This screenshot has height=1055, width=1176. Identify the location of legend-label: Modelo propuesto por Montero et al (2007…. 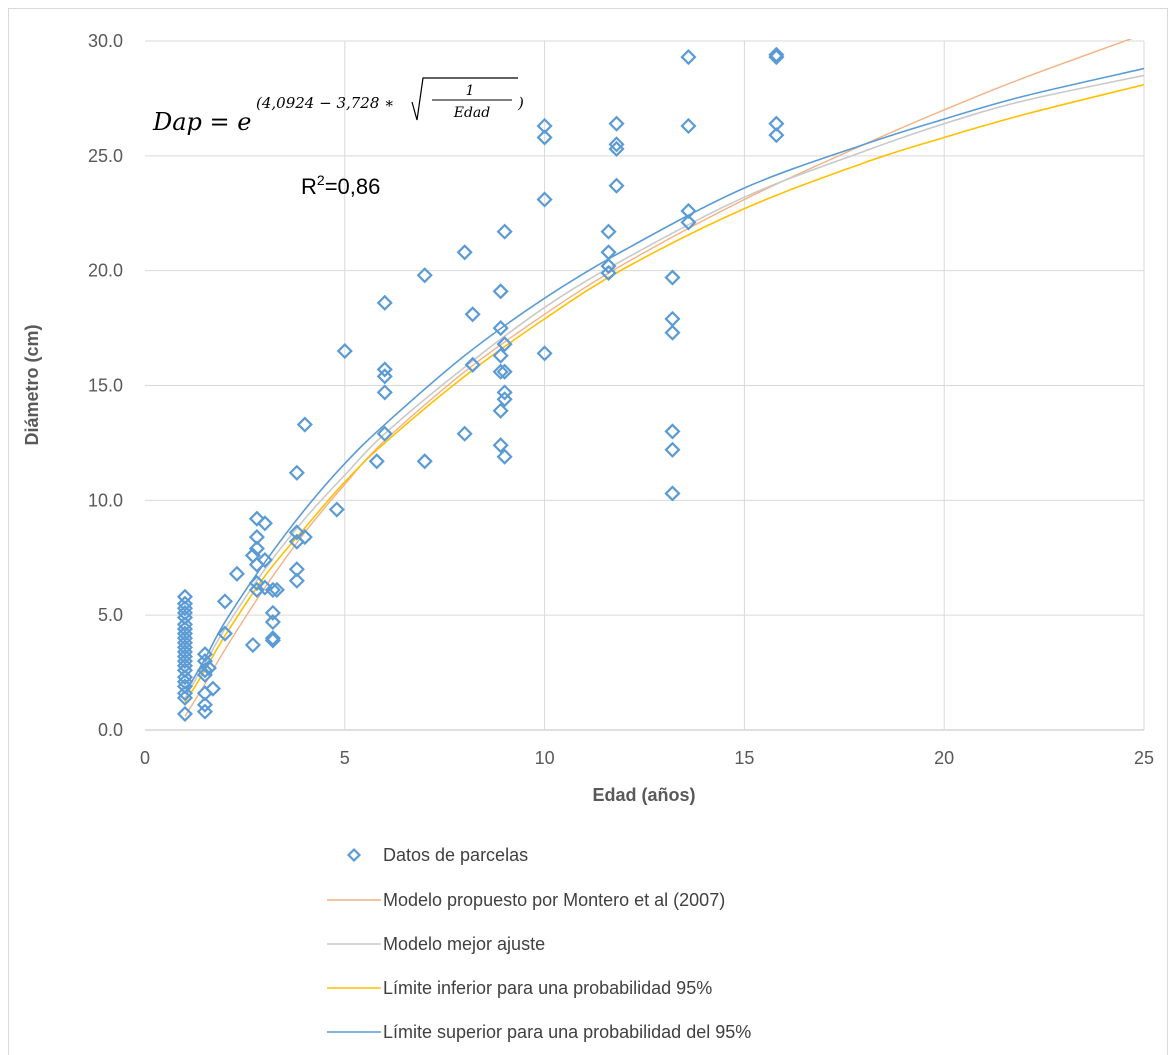
(554, 900).